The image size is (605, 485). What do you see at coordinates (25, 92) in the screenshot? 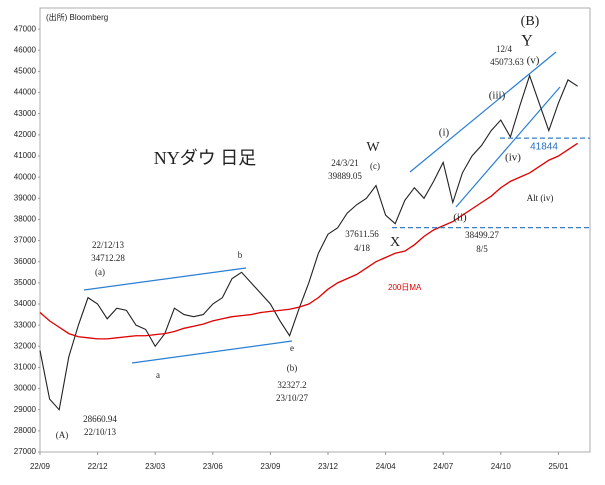
I see `y-tick-label: 44000` at bounding box center [25, 92].